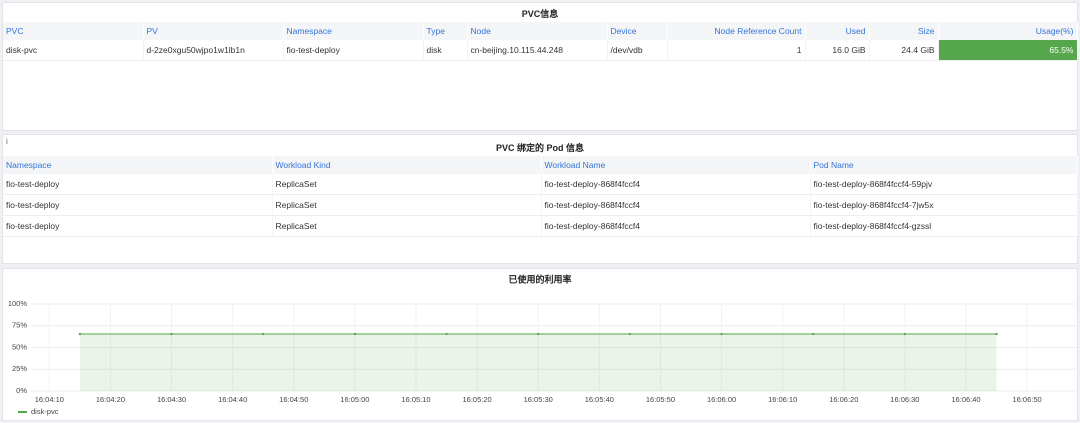 The width and height of the screenshot is (1080, 423). Describe the element at coordinates (7, 141) in the screenshot. I see `info-icon: i` at that location.